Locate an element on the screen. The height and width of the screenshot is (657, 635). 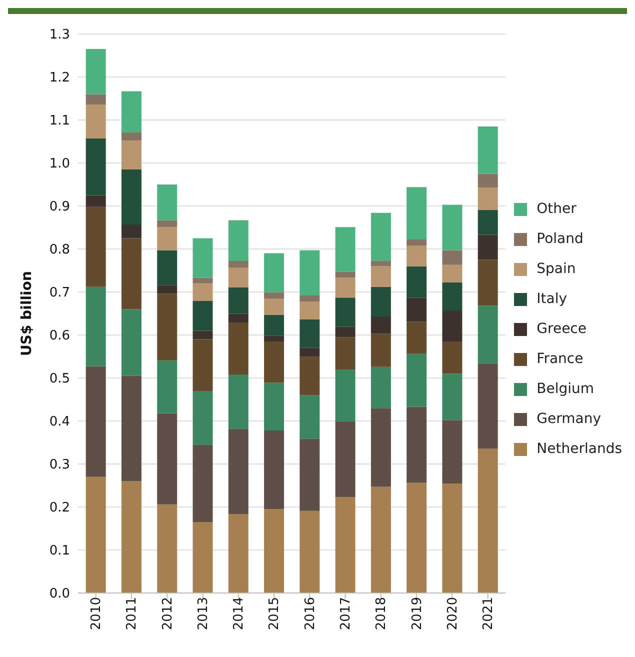
y-tick-label: 1.0 is located at coordinates (59, 164).